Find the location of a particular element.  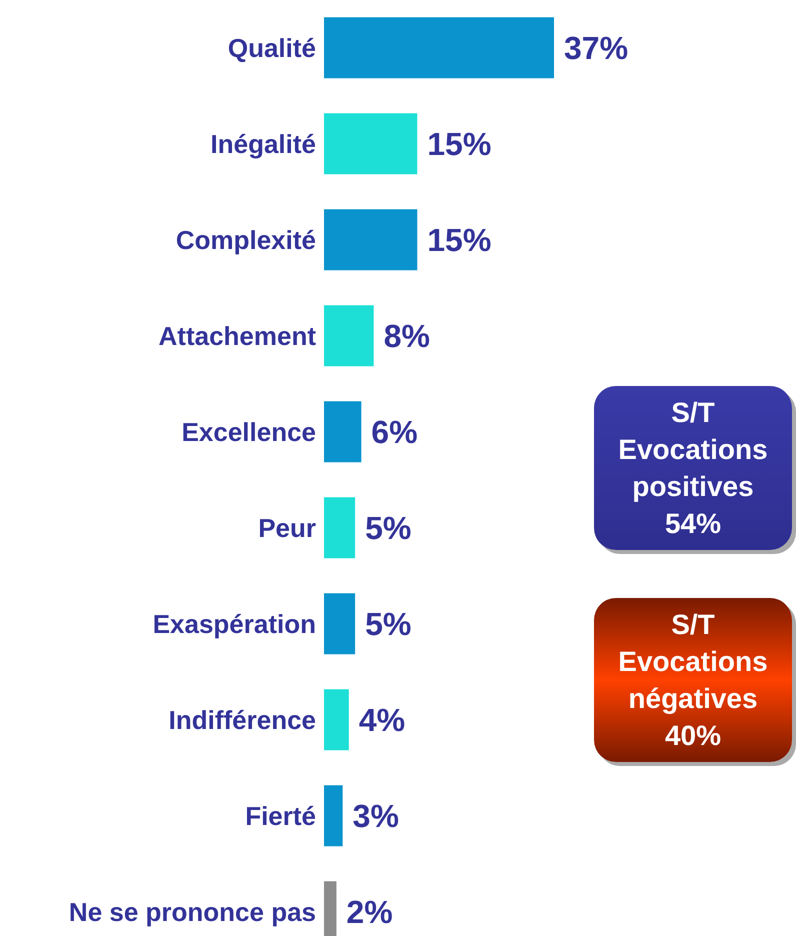

y-tick-label: Indifférence is located at coordinates (242, 720).